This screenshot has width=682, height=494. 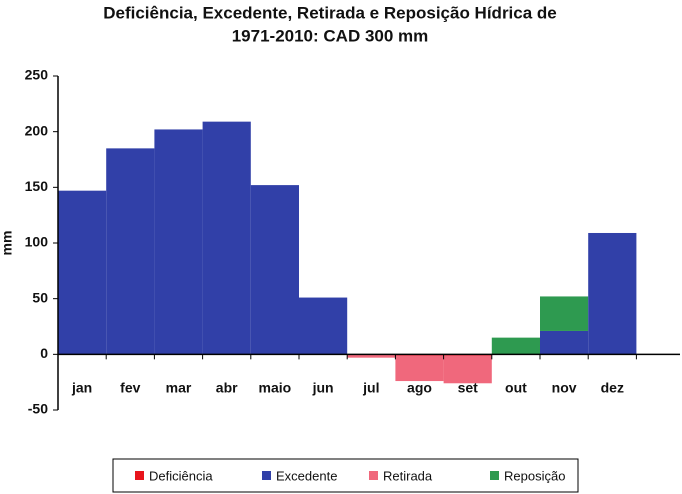 I want to click on x-tick-label: set, so click(x=468, y=388).